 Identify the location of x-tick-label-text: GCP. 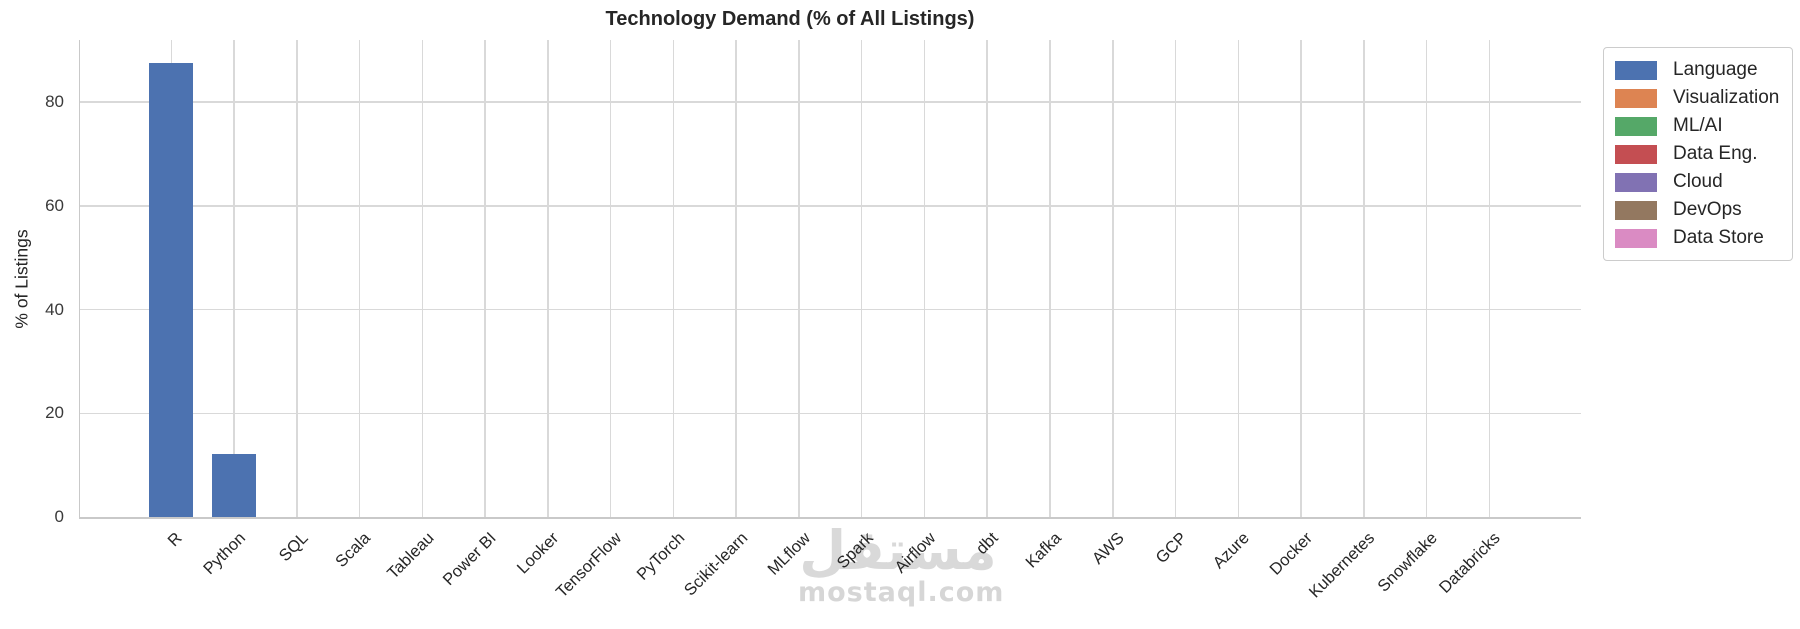
(1171, 548).